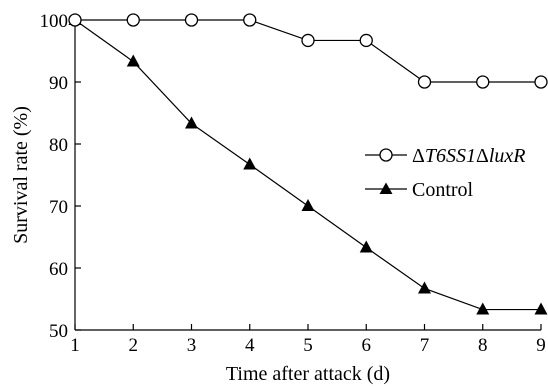 The image size is (548, 386). Describe the element at coordinates (21, 175) in the screenshot. I see `y-axis-title: Survival rate (%)` at that location.